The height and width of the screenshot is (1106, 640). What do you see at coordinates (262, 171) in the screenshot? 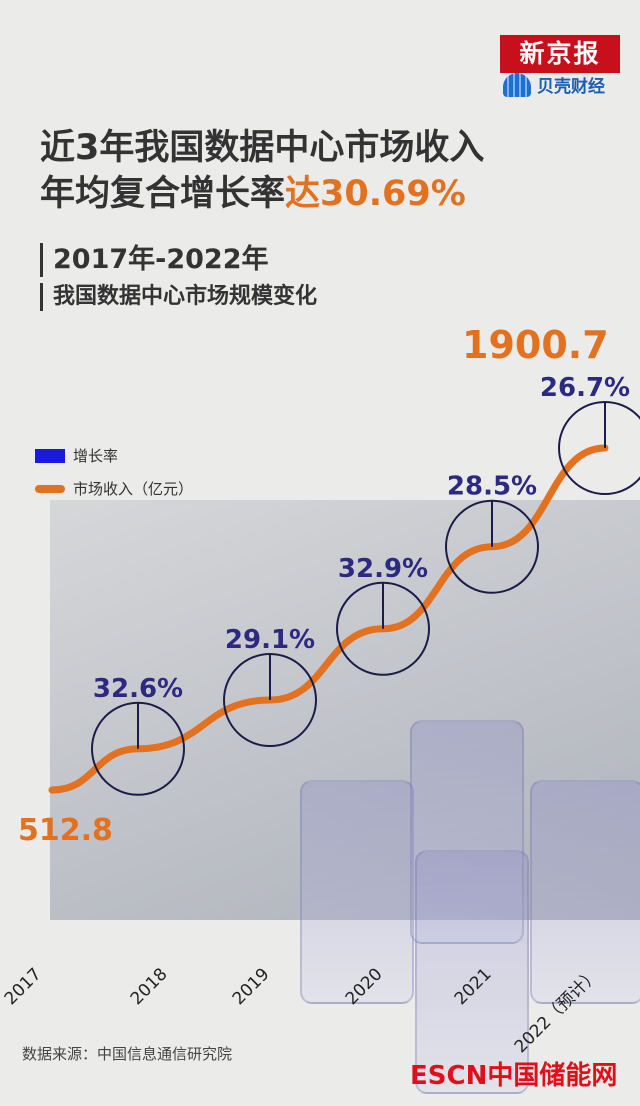
I see `page-title: 近3年我国数据中心市场收入 年均复合增长率达30.69%` at bounding box center [262, 171].